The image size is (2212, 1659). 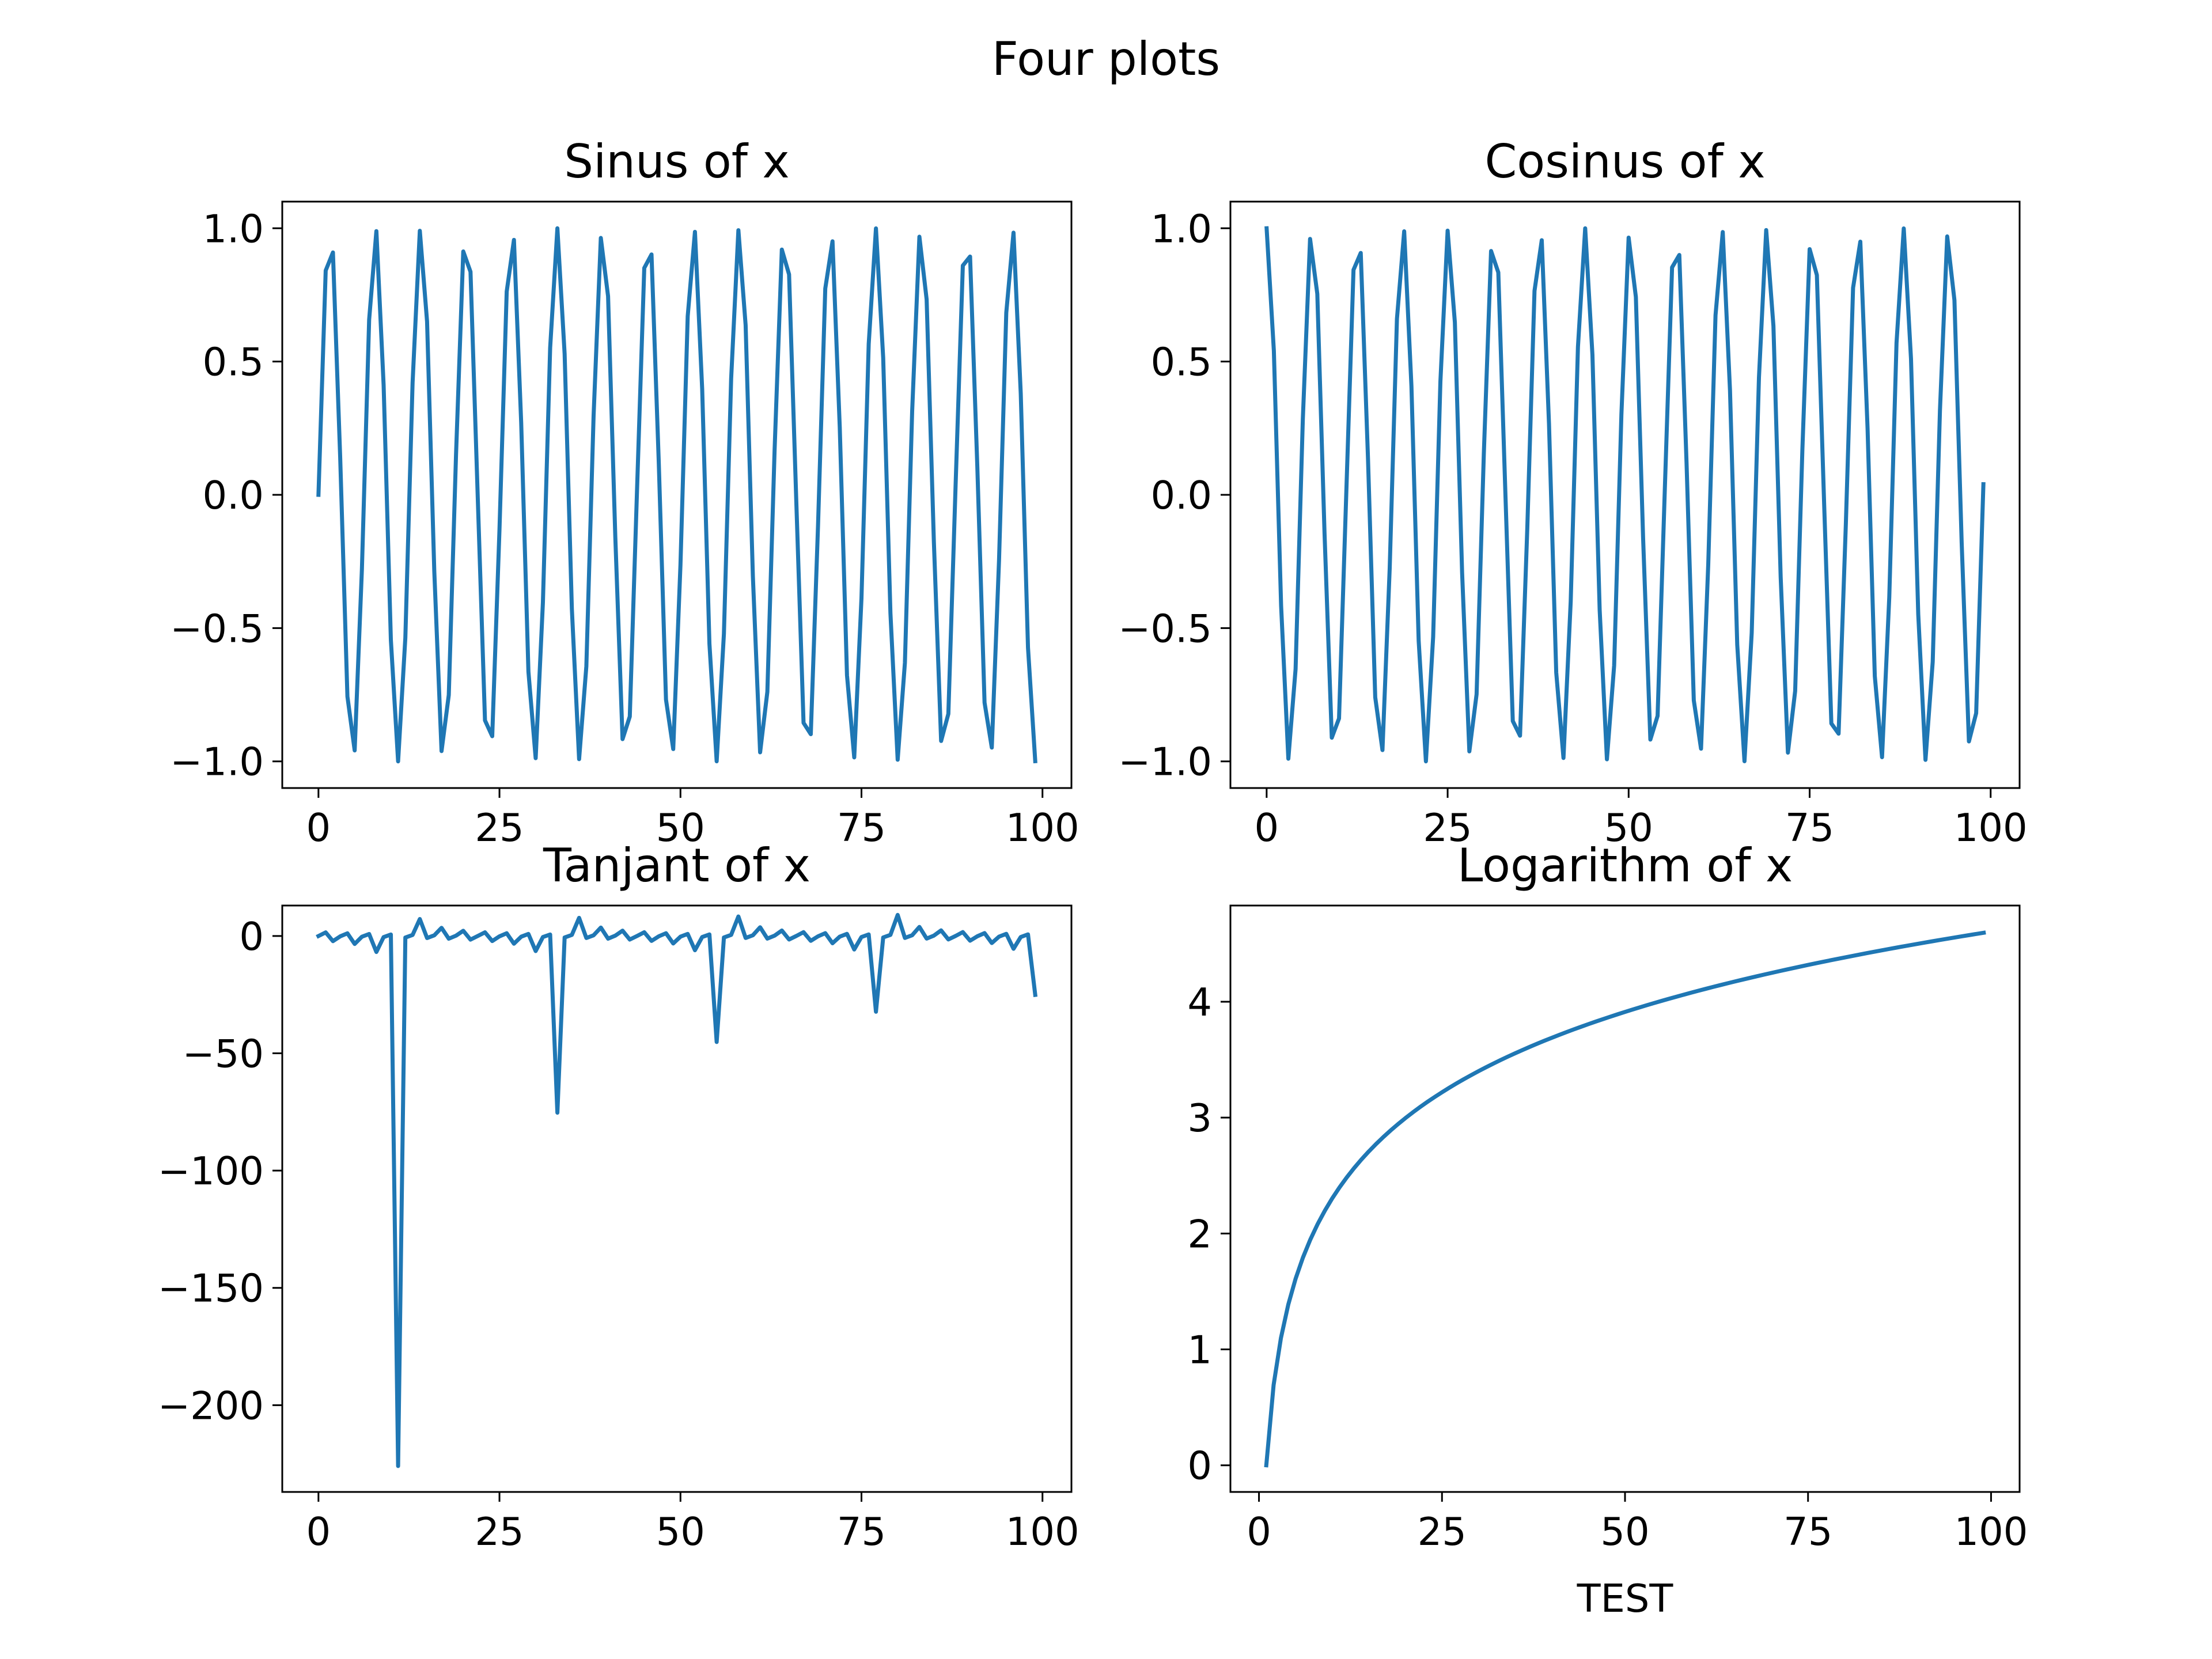 What do you see at coordinates (211, 1288) in the screenshot?
I see `y-tick-label: −150` at bounding box center [211, 1288].